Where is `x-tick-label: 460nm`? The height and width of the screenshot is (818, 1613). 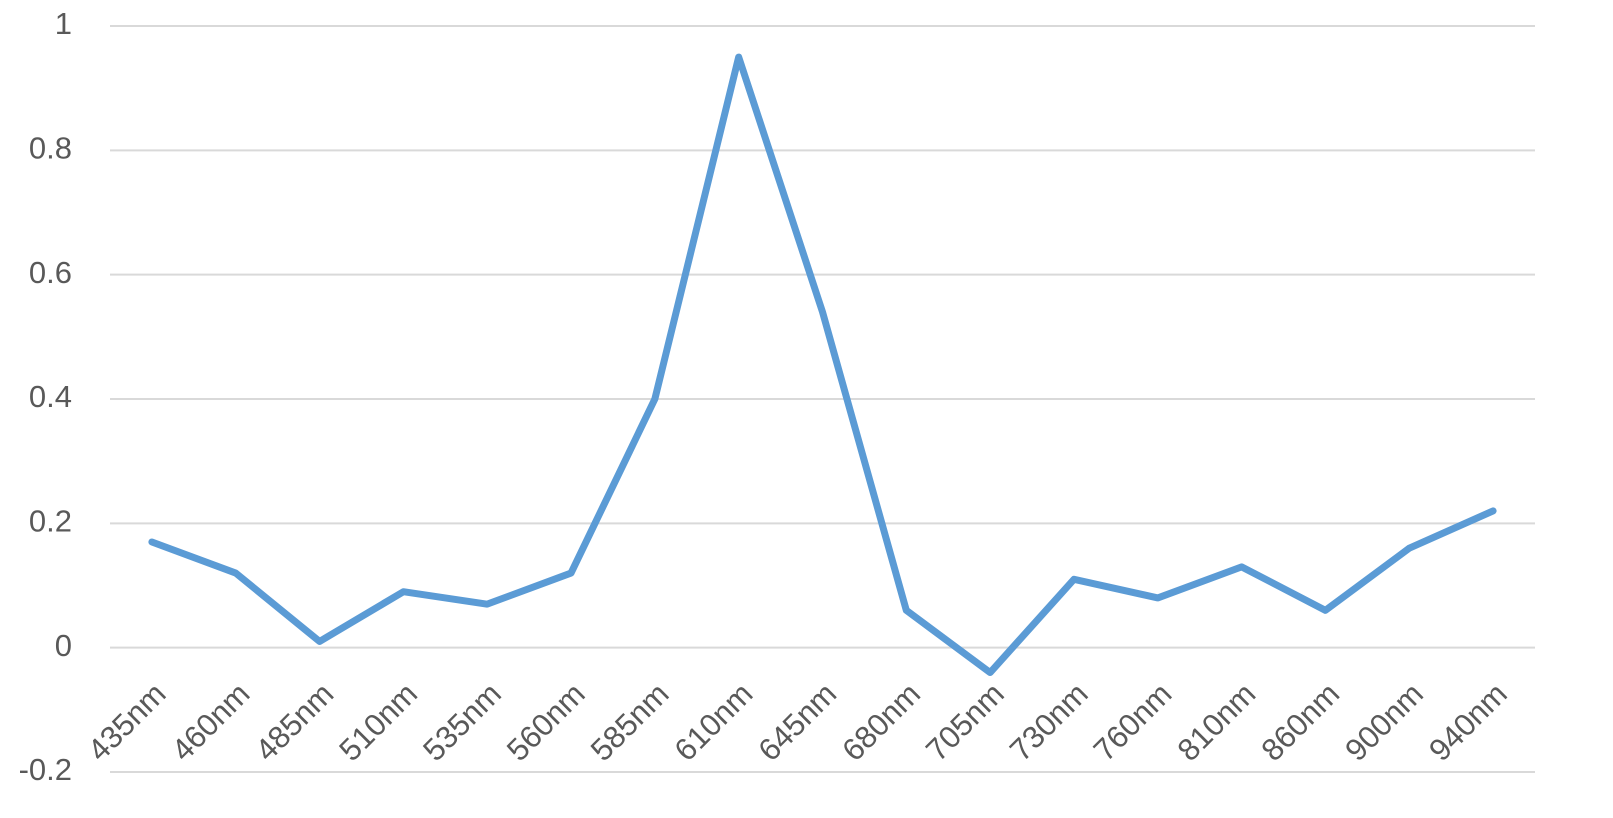
x-tick-label: 460nm is located at coordinates (211, 722).